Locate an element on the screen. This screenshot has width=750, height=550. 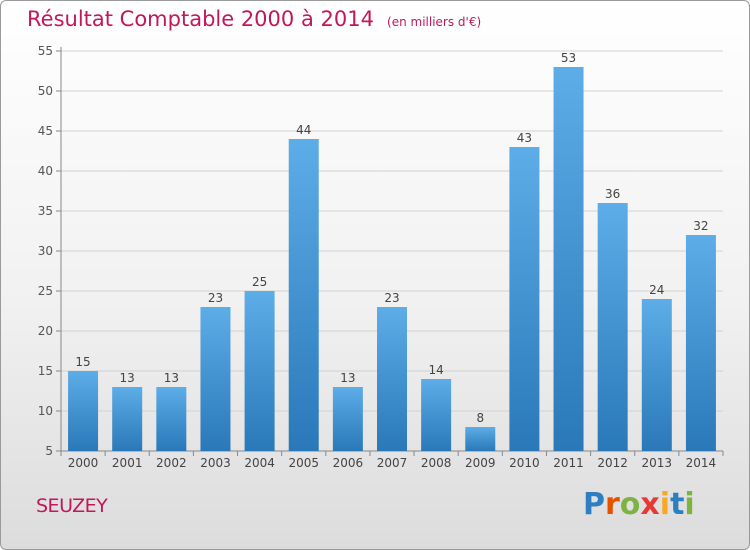
y-tick-label: 40 is located at coordinates (45, 171).